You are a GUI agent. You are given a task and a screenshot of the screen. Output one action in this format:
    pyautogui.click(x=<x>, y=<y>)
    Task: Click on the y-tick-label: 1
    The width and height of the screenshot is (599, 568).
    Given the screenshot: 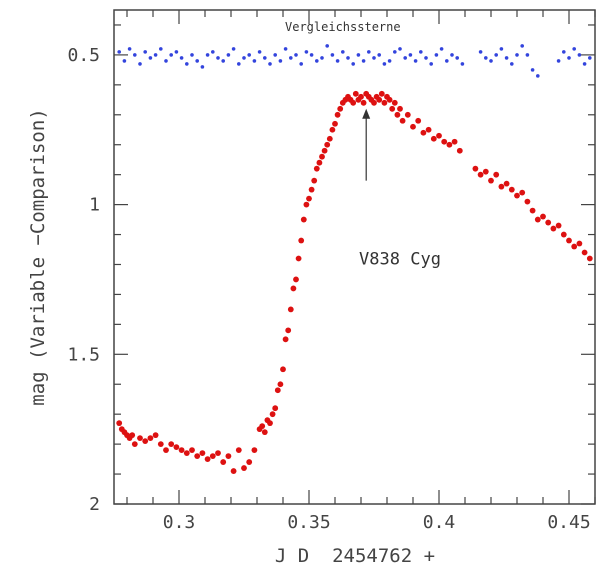 What is the action you would take?
    pyautogui.click(x=94, y=205)
    